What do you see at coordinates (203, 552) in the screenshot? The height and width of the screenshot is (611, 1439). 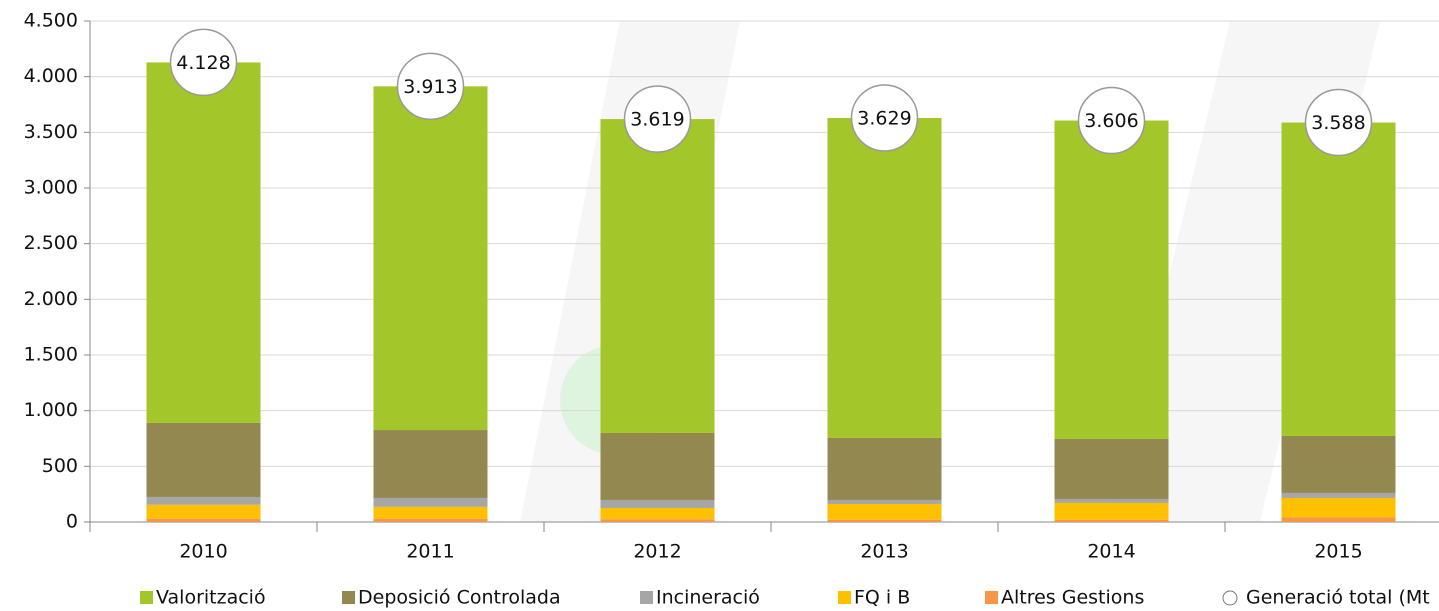 I see `x-tick-label: 2010` at bounding box center [203, 552].